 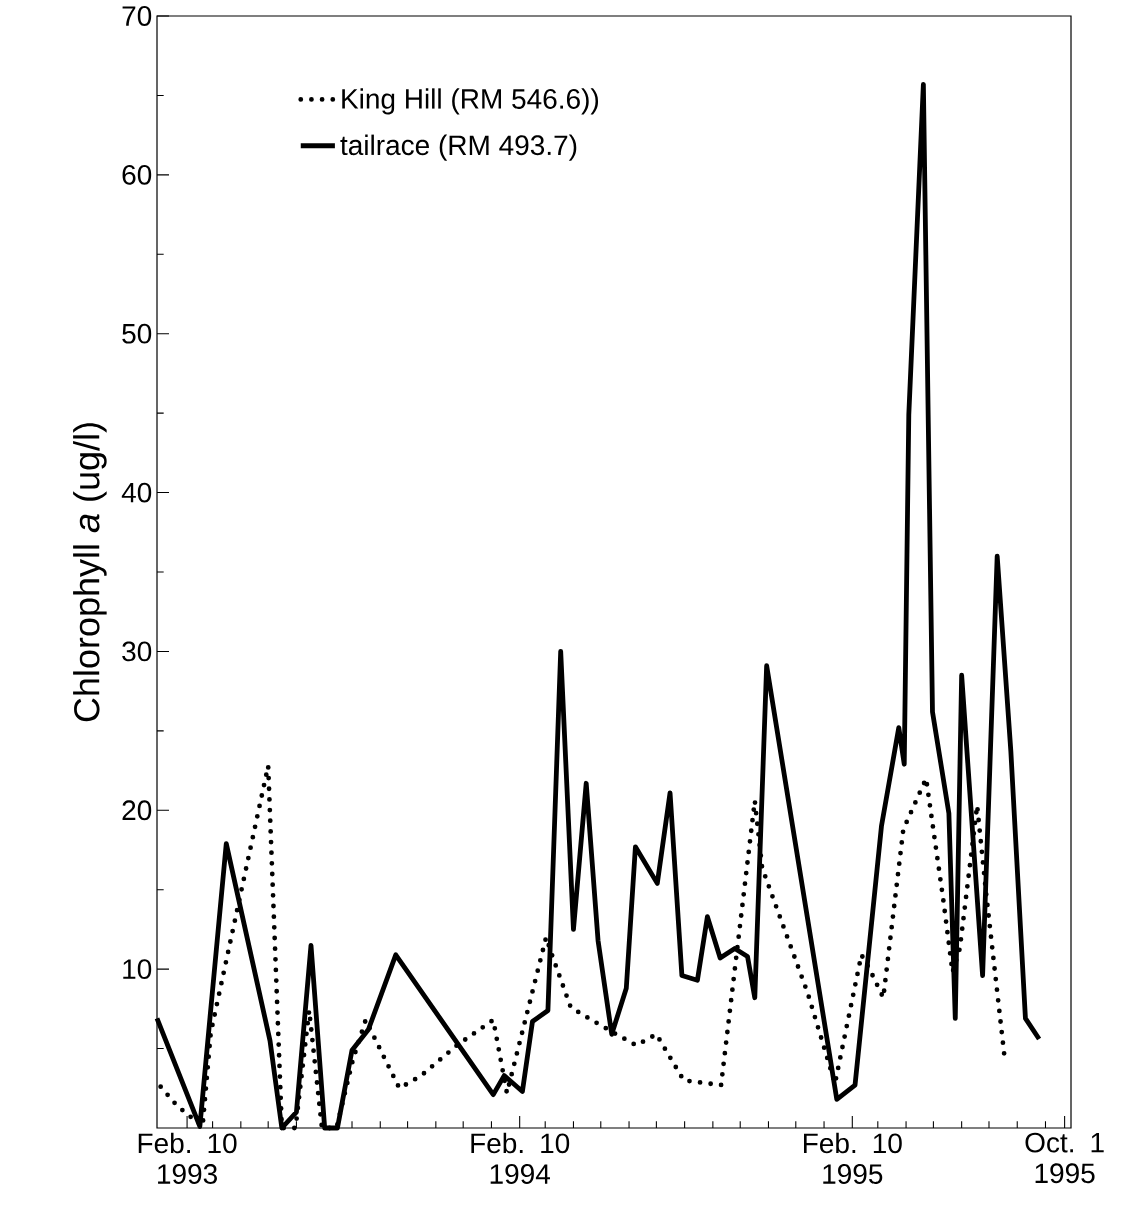 I want to click on x-tick-label: Feb. 10 1994, so click(x=520, y=1158).